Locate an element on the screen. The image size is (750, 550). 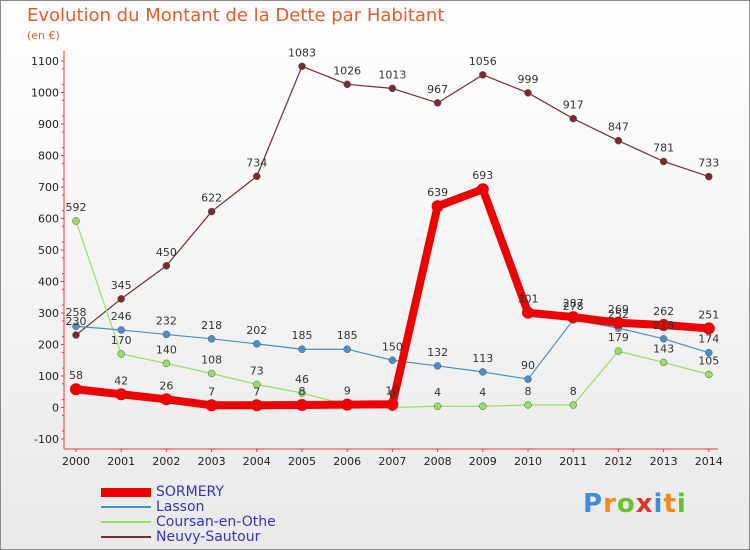
data-label: 218 is located at coordinates (211, 325).